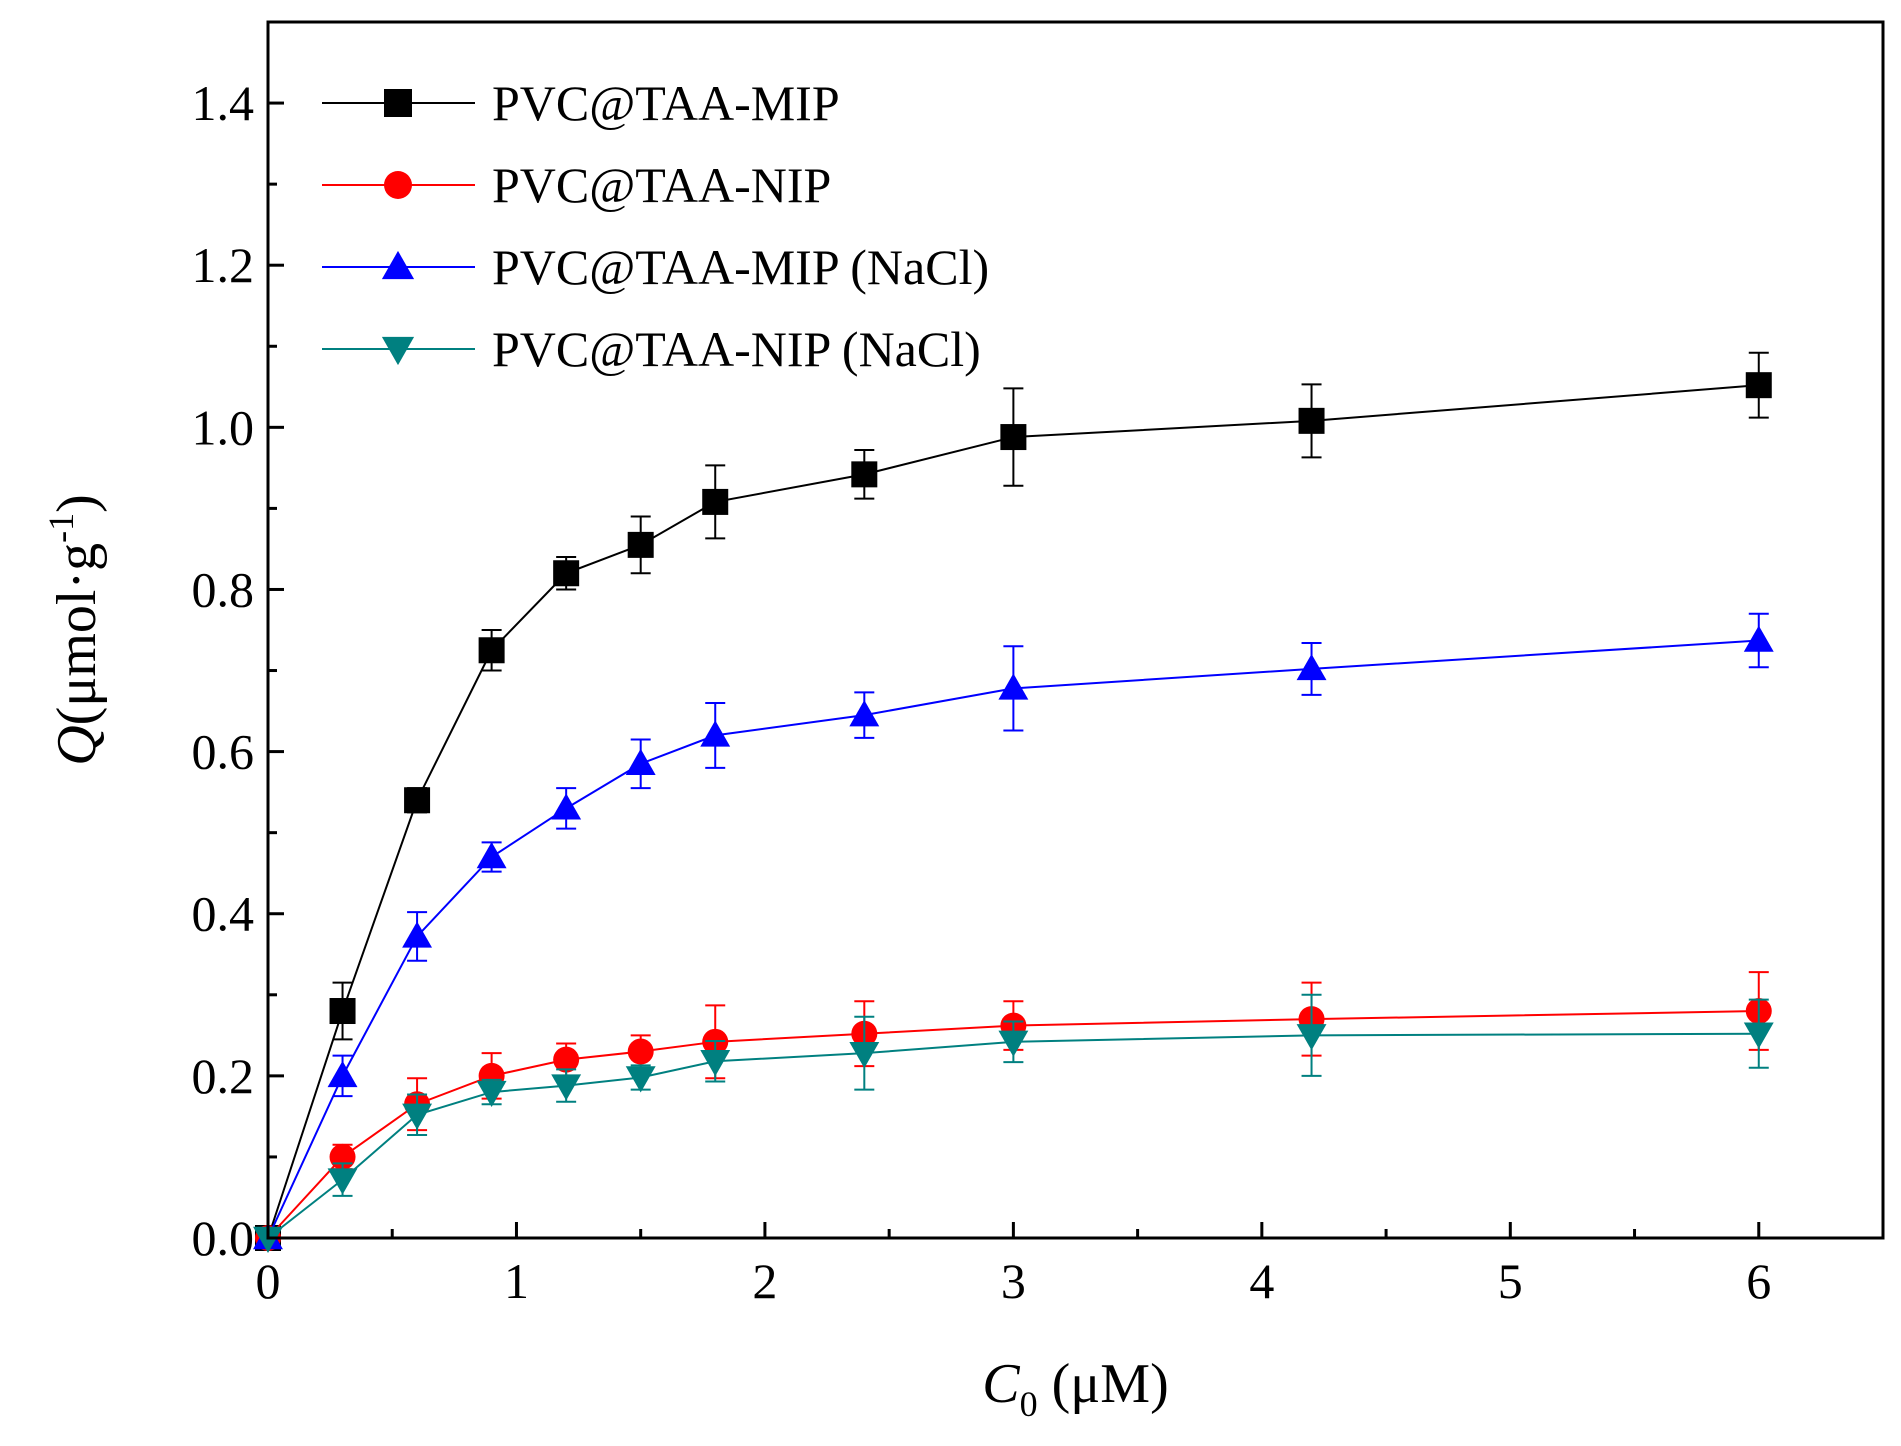  Describe the element at coordinates (1510, 1281) in the screenshot. I see `x-tick-label: 5` at that location.